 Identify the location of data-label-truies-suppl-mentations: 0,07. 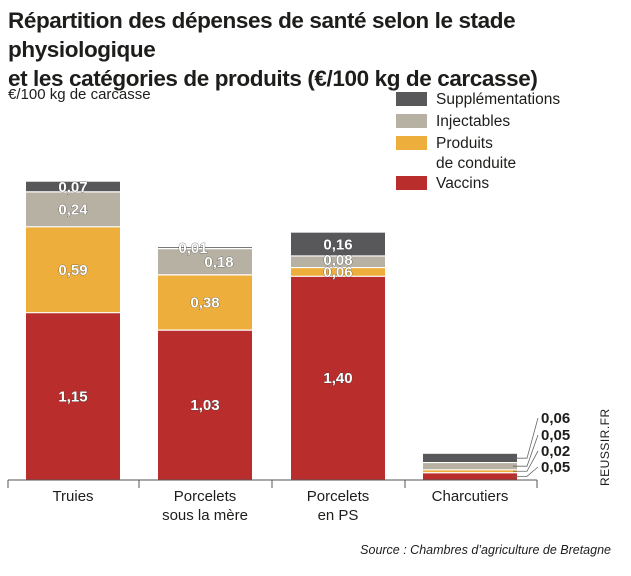
(72, 187).